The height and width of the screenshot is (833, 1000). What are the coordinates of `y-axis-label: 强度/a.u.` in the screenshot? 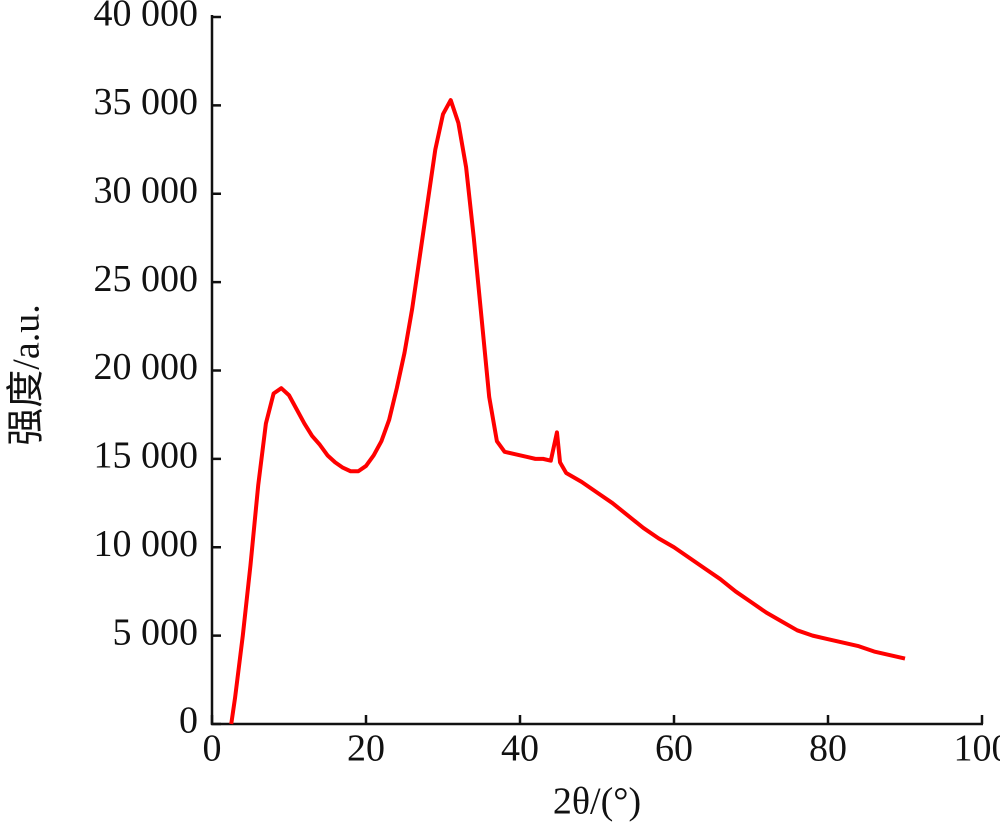 It's located at (27, 374).